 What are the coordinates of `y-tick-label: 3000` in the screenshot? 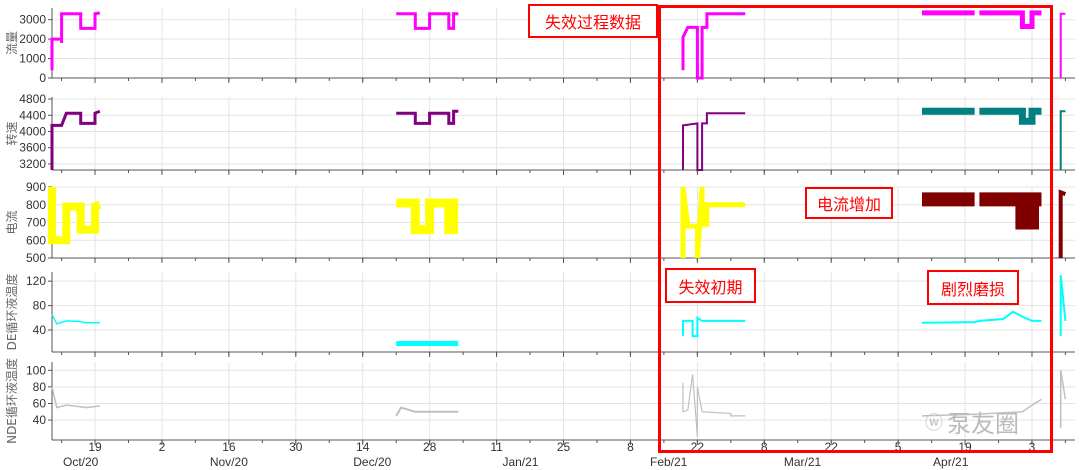 It's located at (32, 20).